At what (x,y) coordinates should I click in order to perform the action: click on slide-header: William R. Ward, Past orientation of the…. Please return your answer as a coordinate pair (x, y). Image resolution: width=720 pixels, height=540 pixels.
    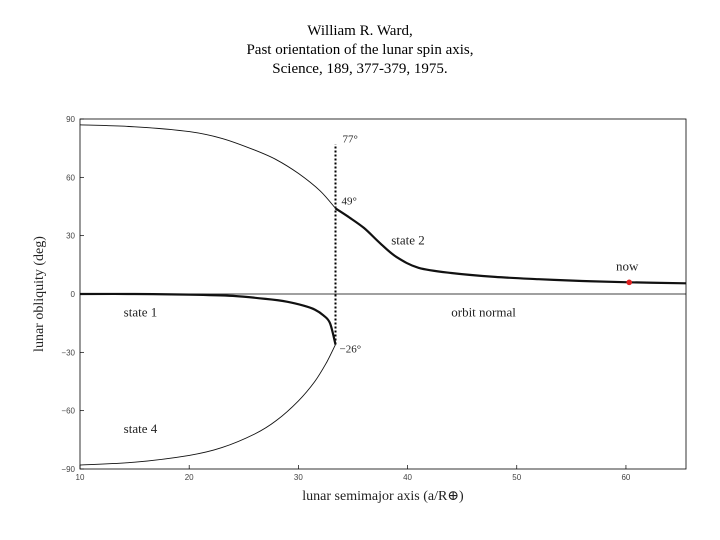
    Looking at the image, I should click on (360, 50).